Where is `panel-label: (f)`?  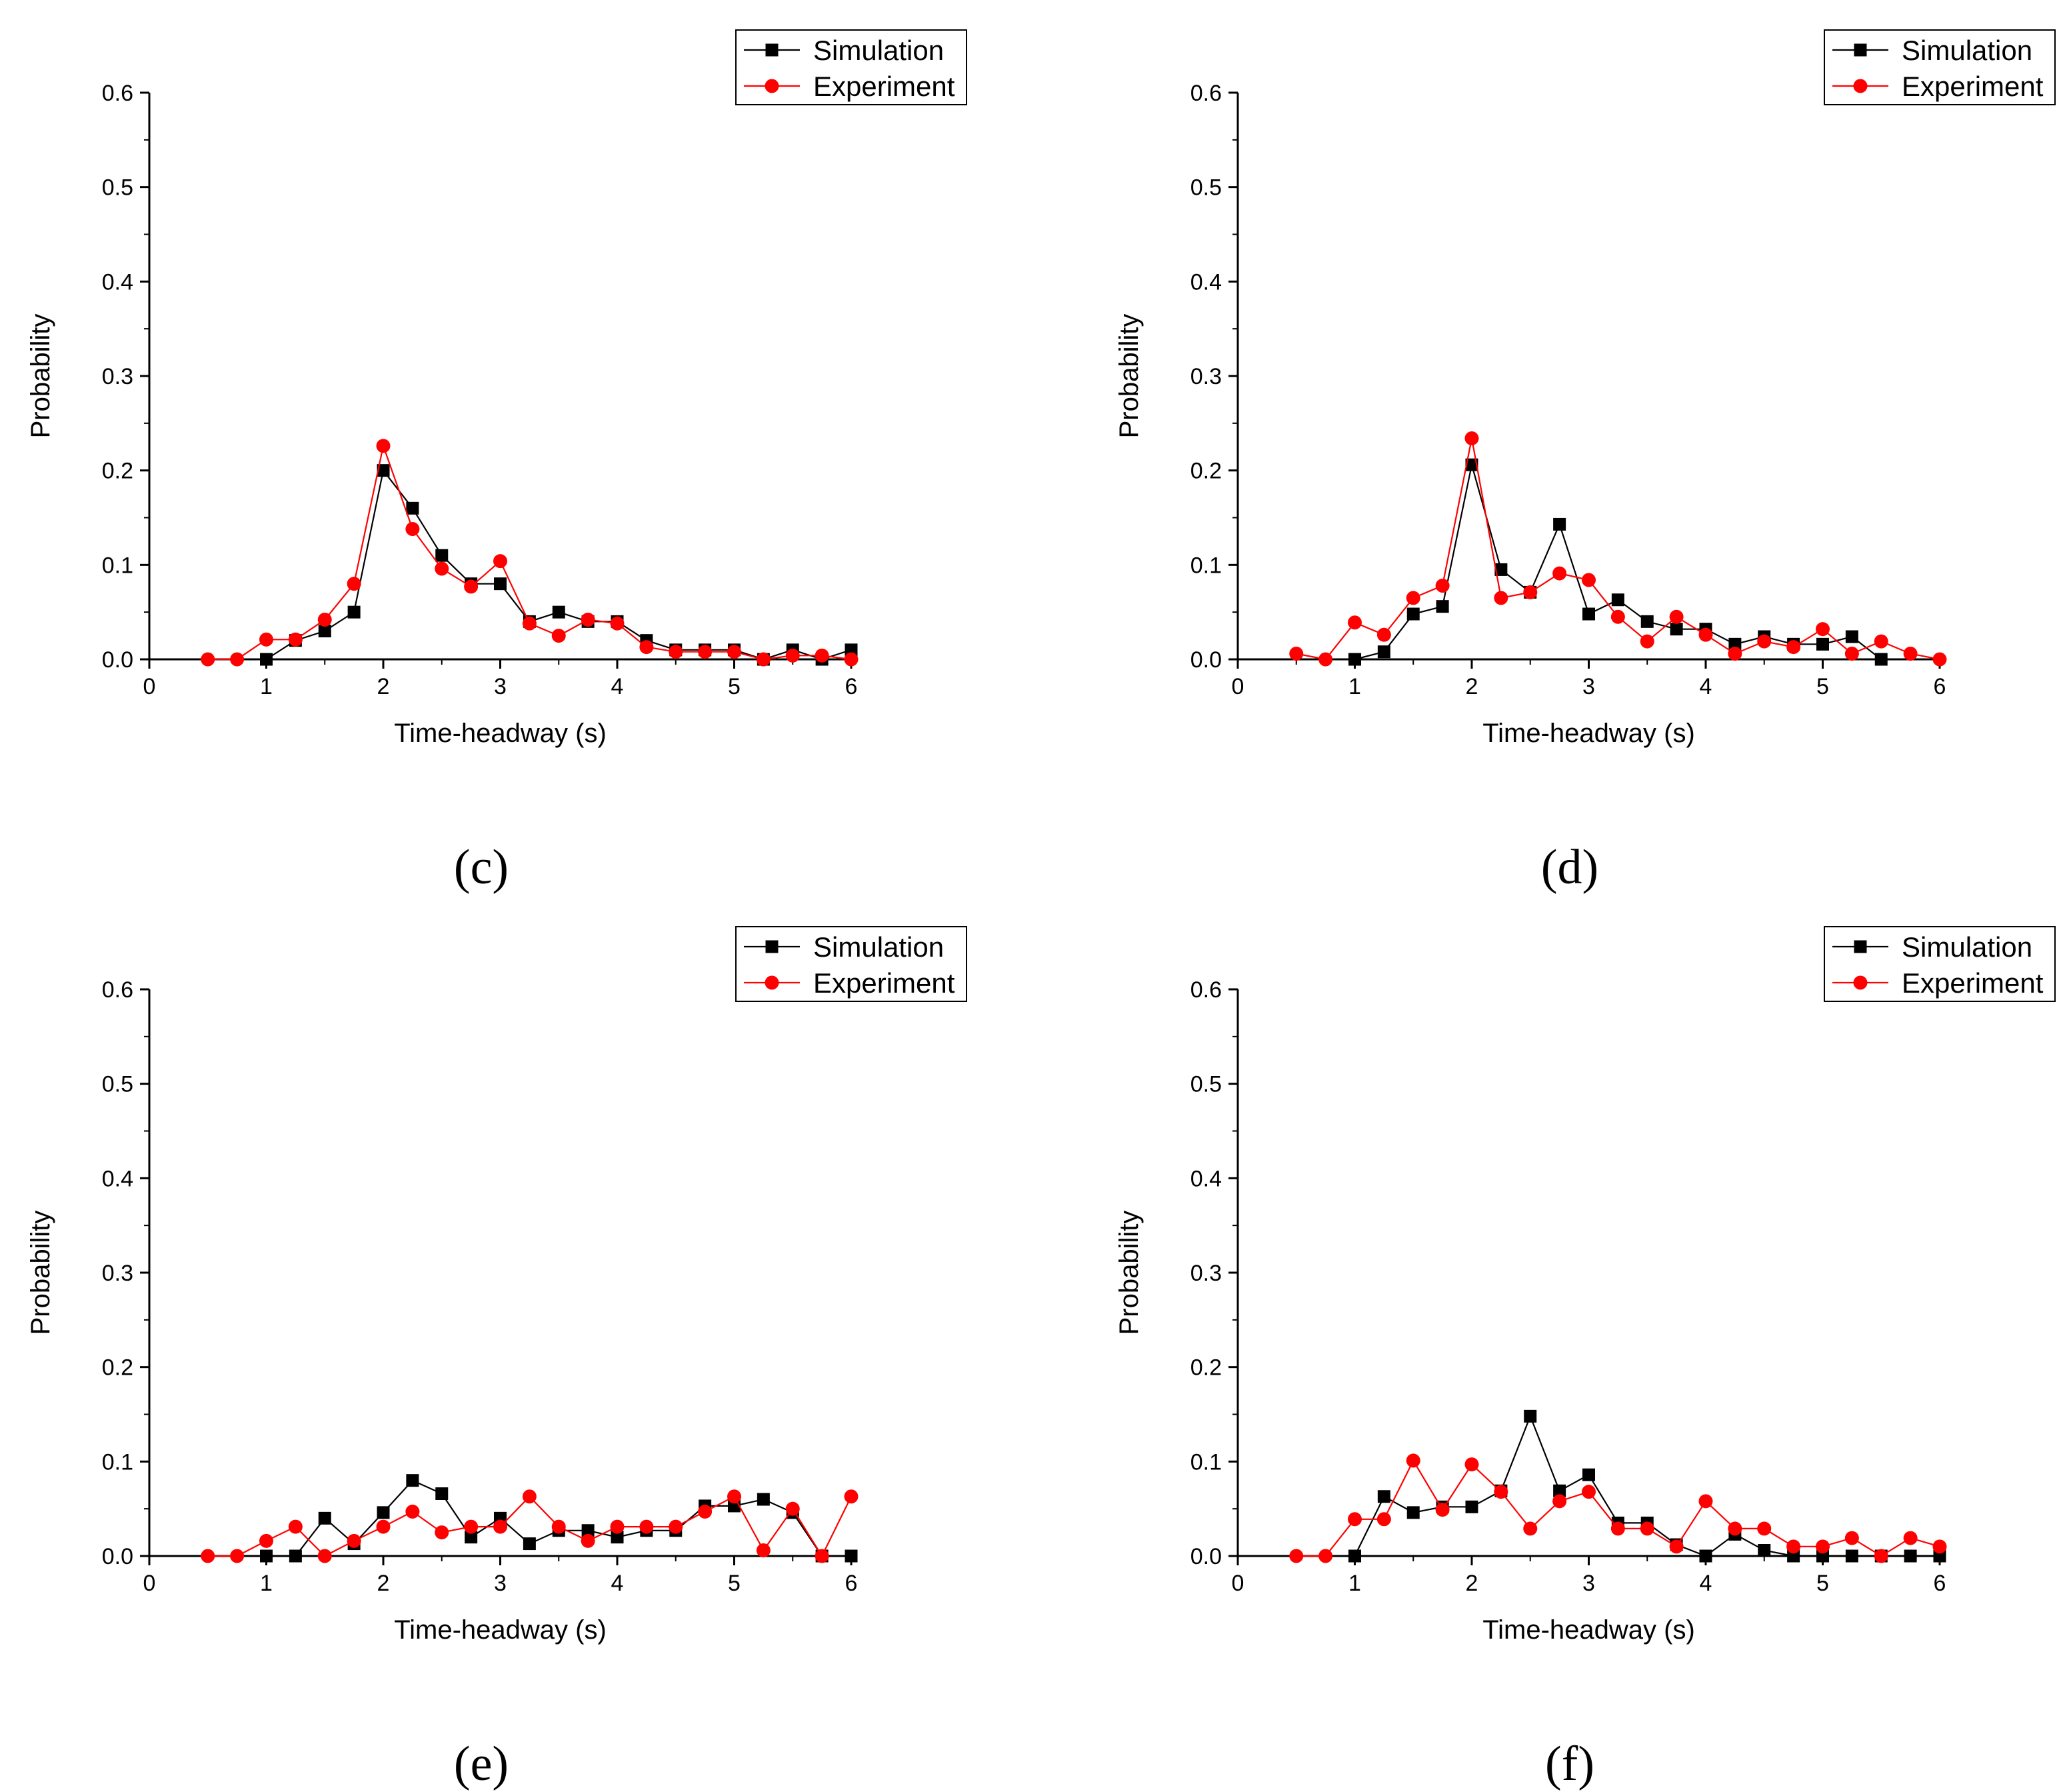
panel-label: (f) is located at coordinates (1569, 1764).